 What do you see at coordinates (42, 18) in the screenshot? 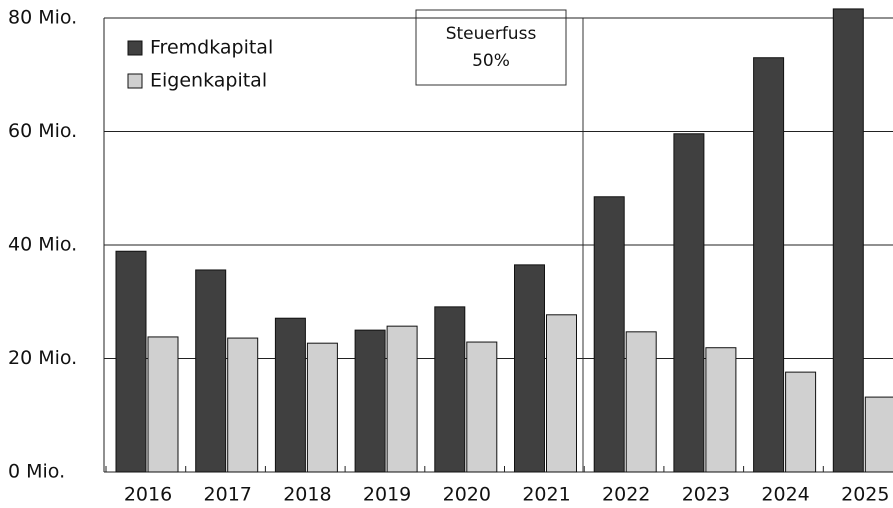
I see `y-tick-label: 80 Mio.` at bounding box center [42, 18].